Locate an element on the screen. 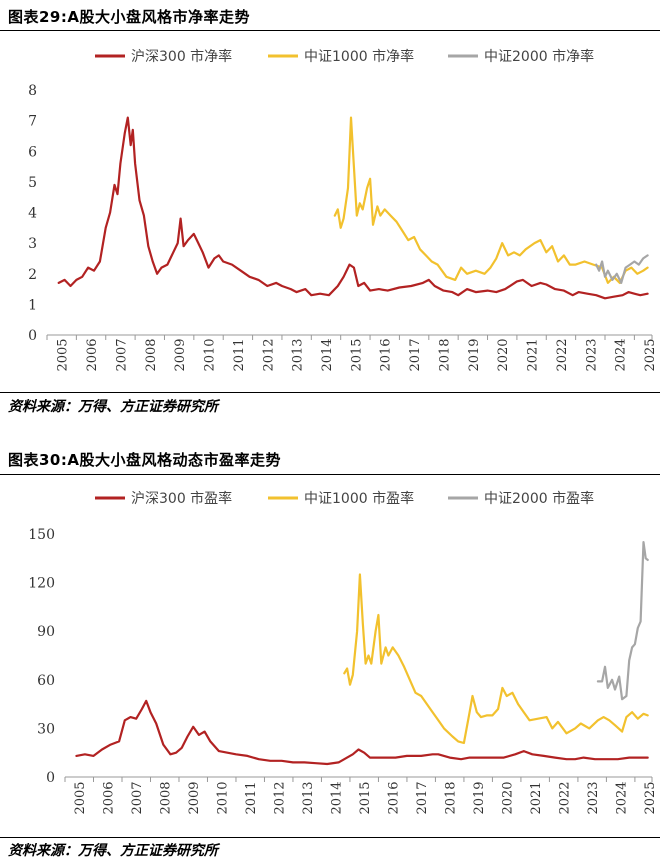  y-tick-label-7: 7 is located at coordinates (32, 122).